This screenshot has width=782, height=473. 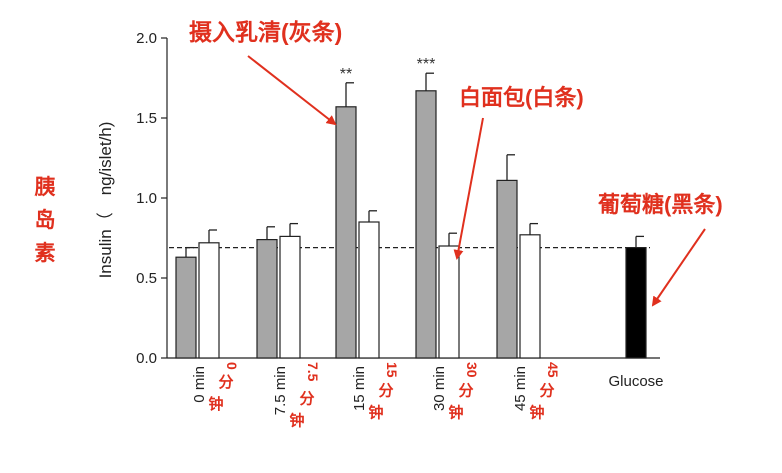 I want to click on x-tick-label-cn: 30, so click(x=472, y=370).